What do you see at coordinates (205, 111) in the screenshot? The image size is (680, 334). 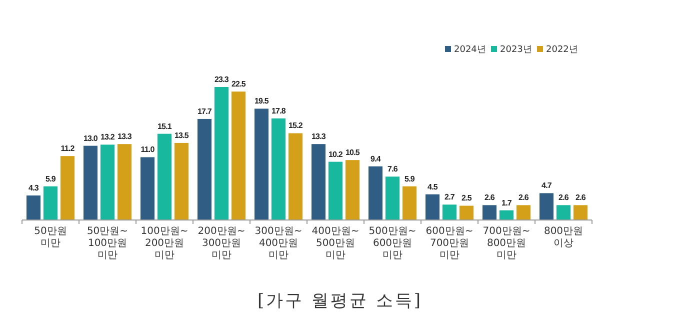 I see `data-label: 17.7` at bounding box center [205, 111].